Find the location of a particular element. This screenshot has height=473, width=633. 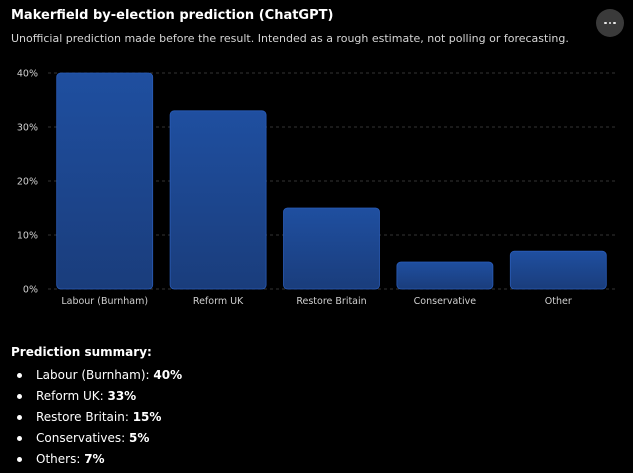

bar-restore-britain is located at coordinates (331, 248).